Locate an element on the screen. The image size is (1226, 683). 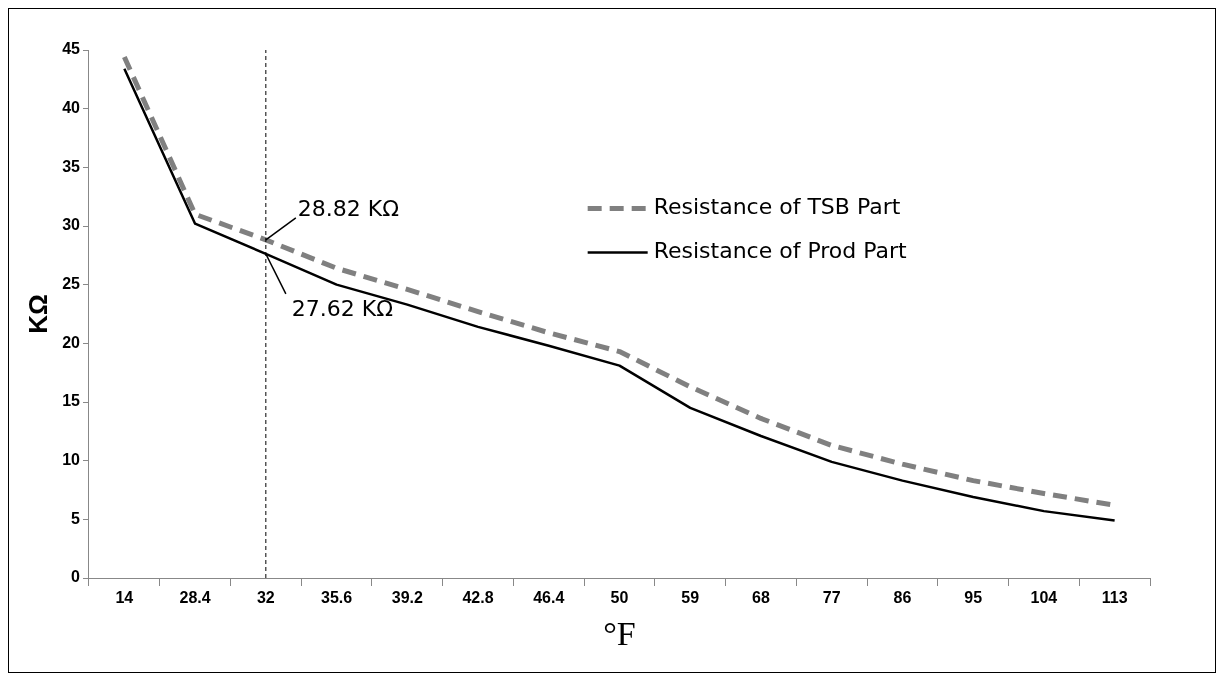
y-tick-label: 15 is located at coordinates (71, 401).